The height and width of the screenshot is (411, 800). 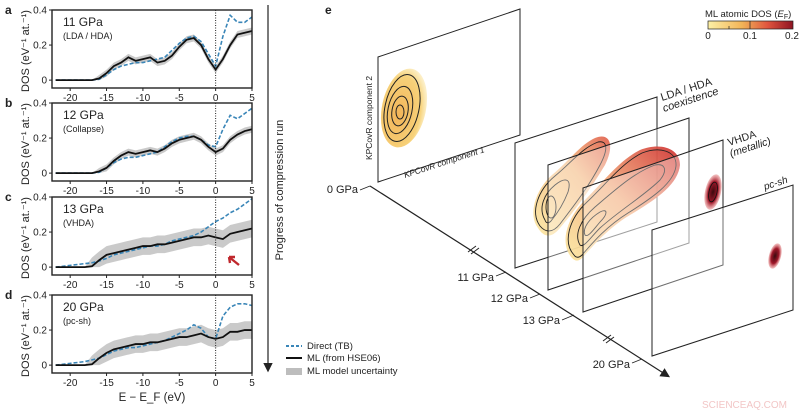 I want to click on contours-12gpa, so click(x=622, y=203).